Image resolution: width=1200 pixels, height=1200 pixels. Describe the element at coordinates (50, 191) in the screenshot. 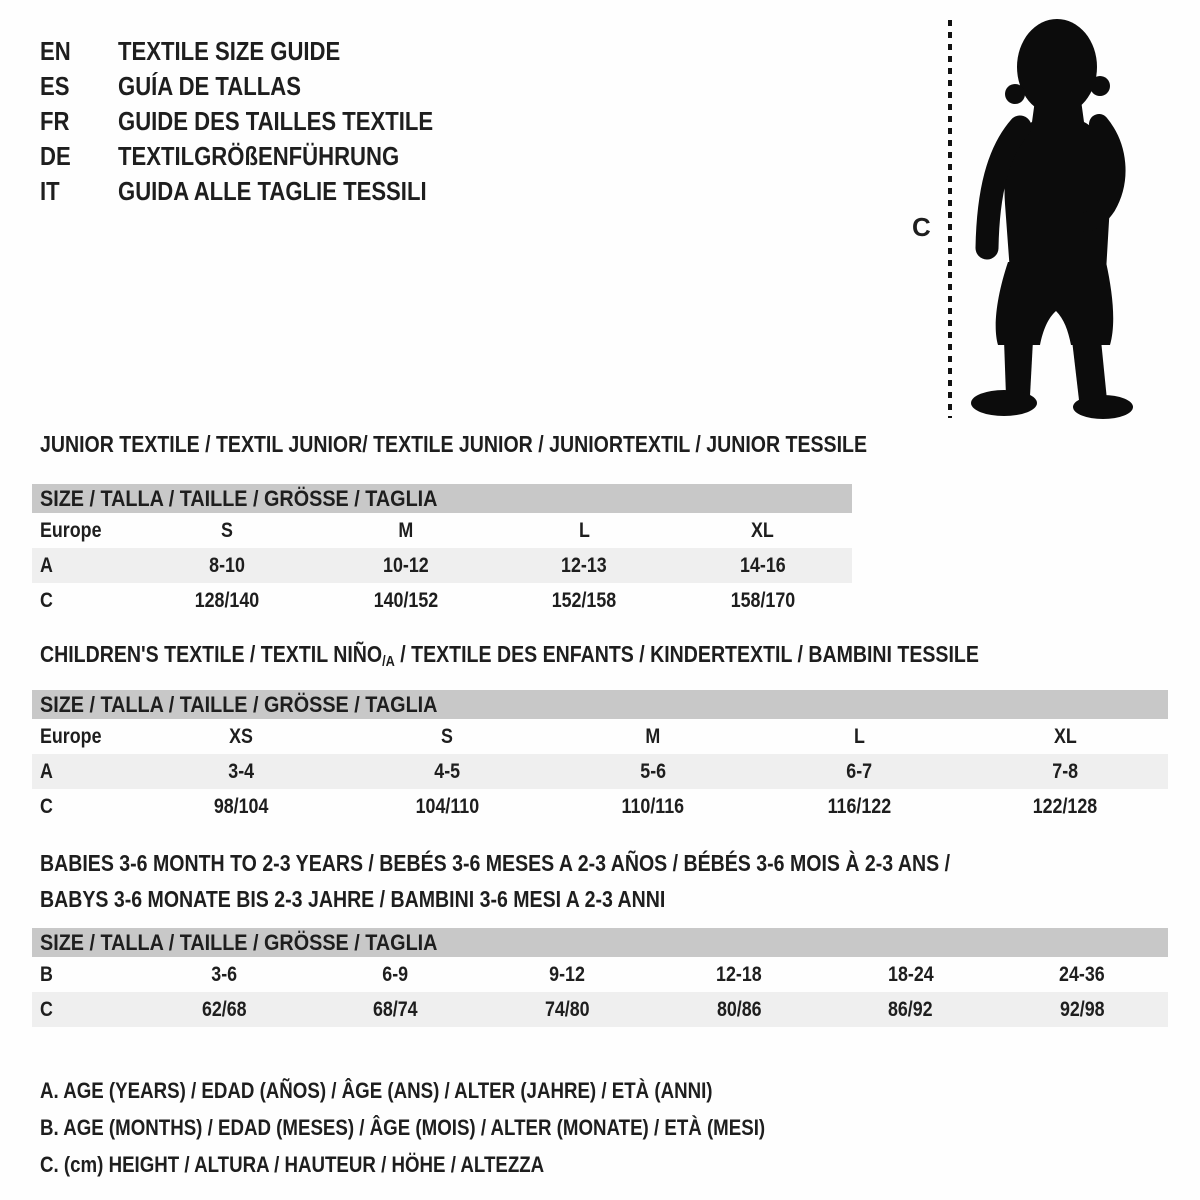

I see `lang-code-it: IT` at that location.